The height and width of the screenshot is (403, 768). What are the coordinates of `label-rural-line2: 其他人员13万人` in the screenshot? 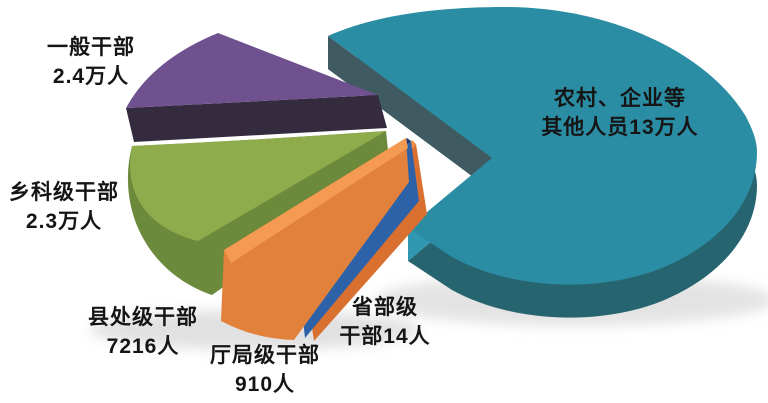 It's located at (620, 127).